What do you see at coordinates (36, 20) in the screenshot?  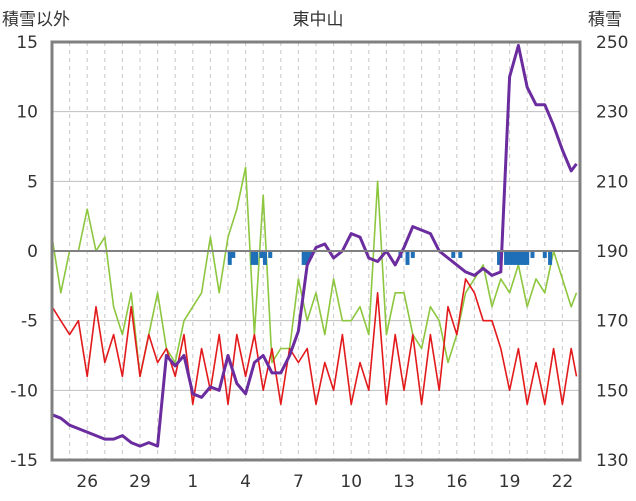 I see `y-left-label: 積雪以外` at bounding box center [36, 20].